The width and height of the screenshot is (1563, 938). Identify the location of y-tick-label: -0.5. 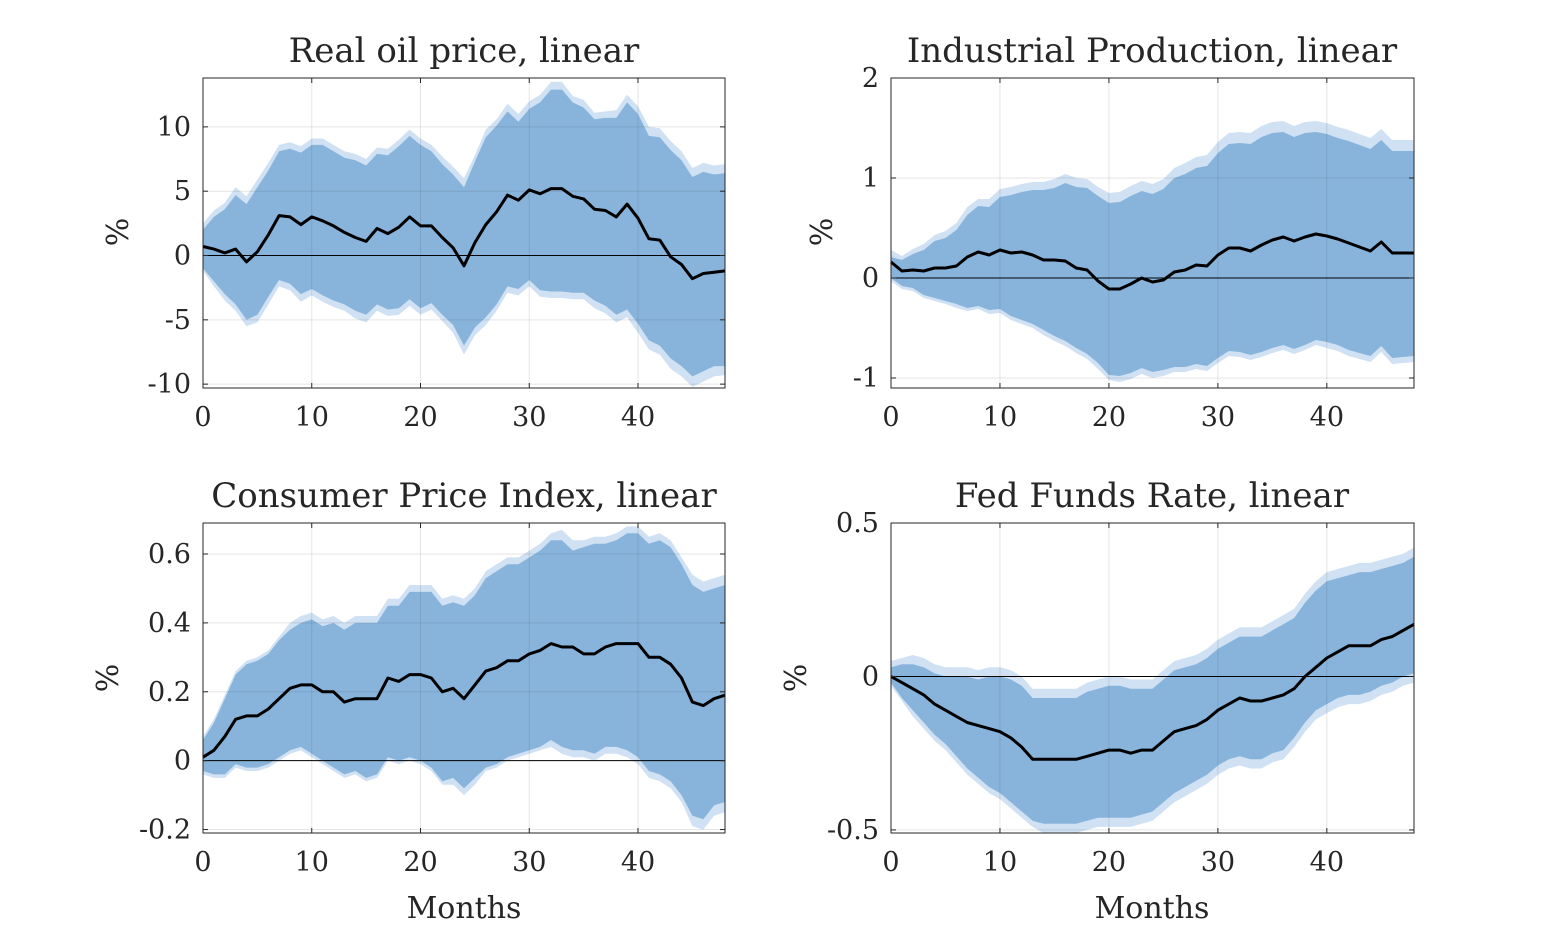
(853, 830).